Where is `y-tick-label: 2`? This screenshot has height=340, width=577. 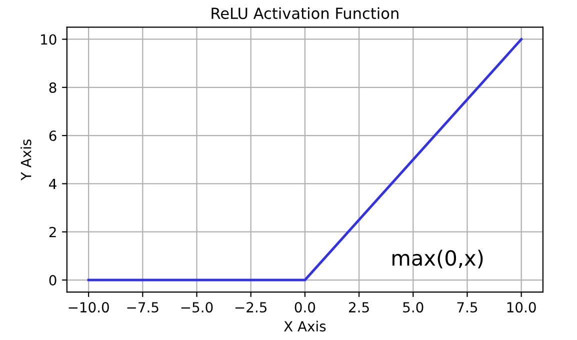
y-tick-label: 2 is located at coordinates (52, 232).